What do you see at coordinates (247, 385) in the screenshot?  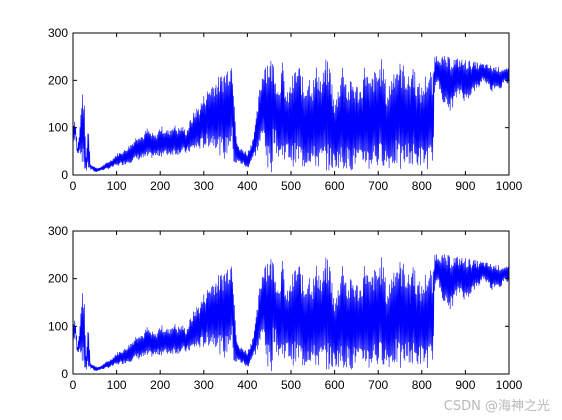 I see `bottom-x-tick-label-400: 400` at bounding box center [247, 385].